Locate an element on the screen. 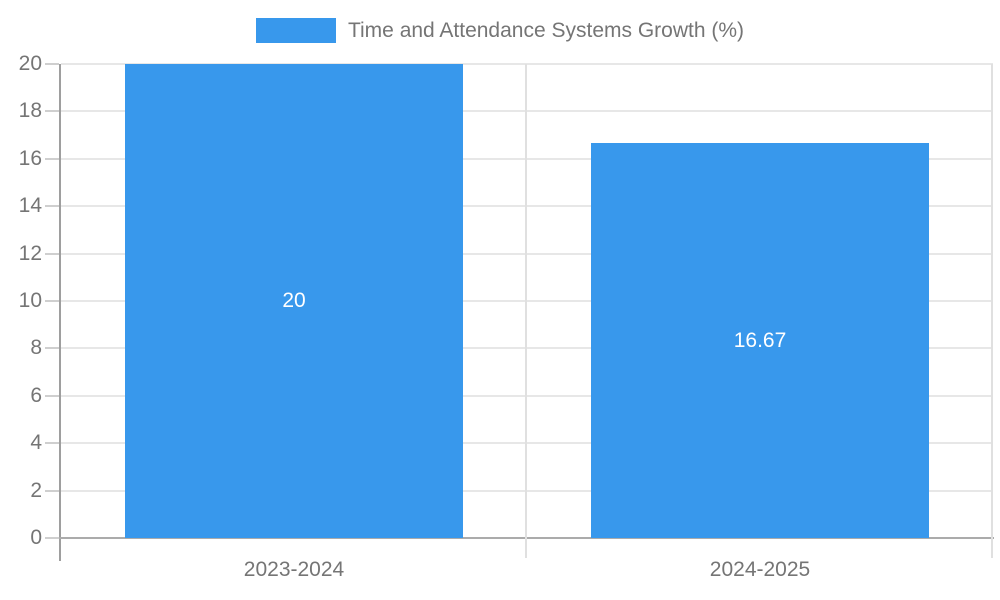 This screenshot has height=600, width=1000. legend-swatch is located at coordinates (295, 30).